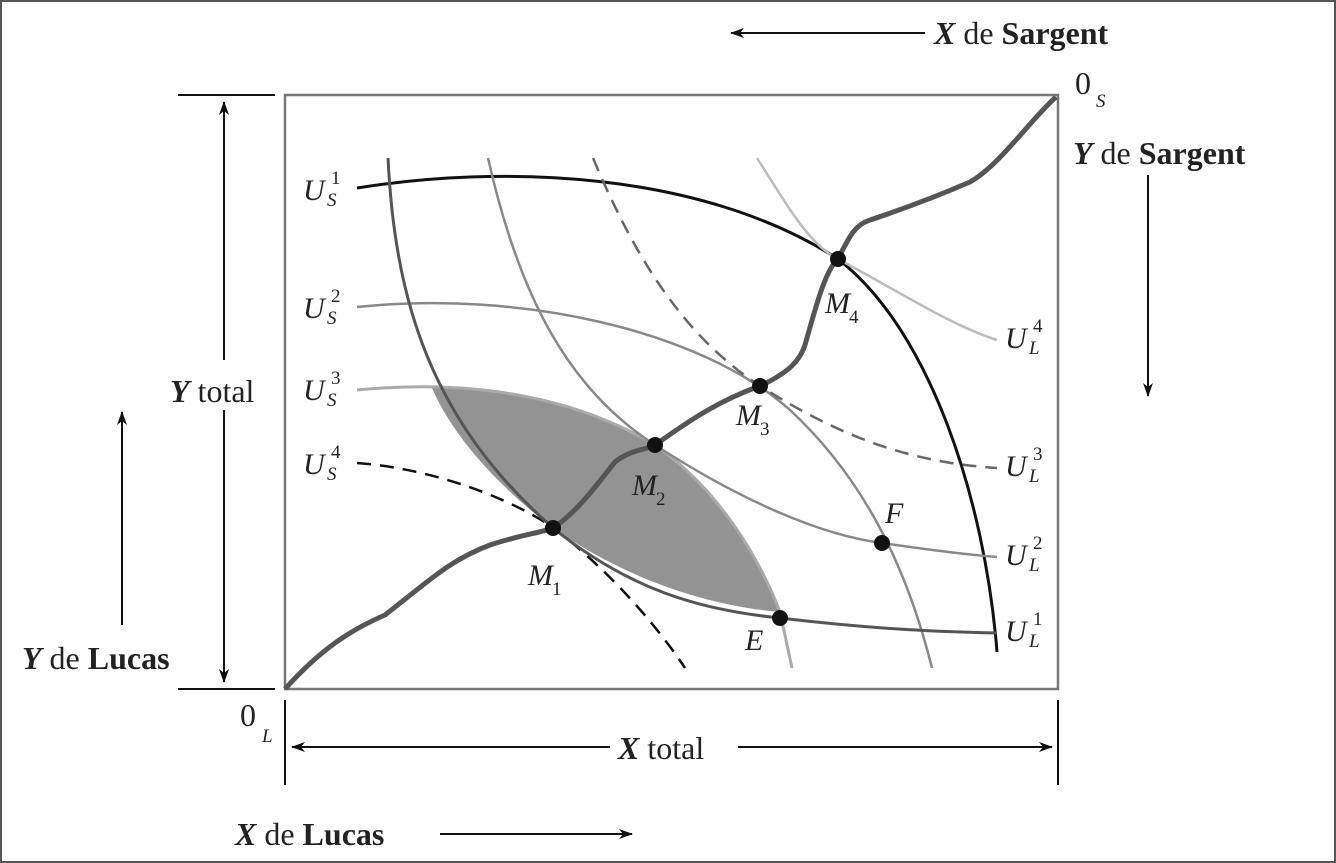  What do you see at coordinates (660, 748) in the screenshot?
I see `label: X total` at bounding box center [660, 748].